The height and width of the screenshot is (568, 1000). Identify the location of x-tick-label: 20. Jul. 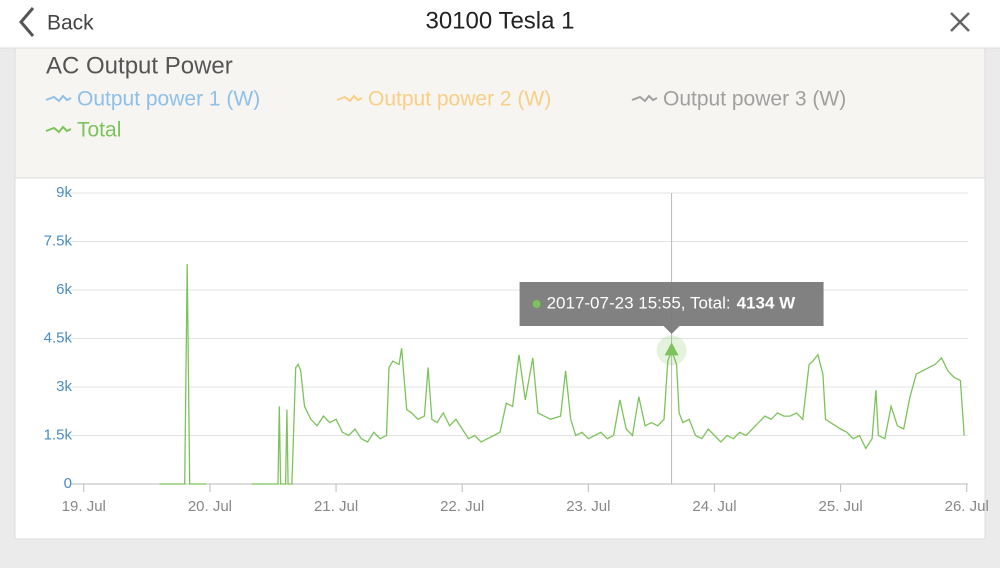
(210, 506).